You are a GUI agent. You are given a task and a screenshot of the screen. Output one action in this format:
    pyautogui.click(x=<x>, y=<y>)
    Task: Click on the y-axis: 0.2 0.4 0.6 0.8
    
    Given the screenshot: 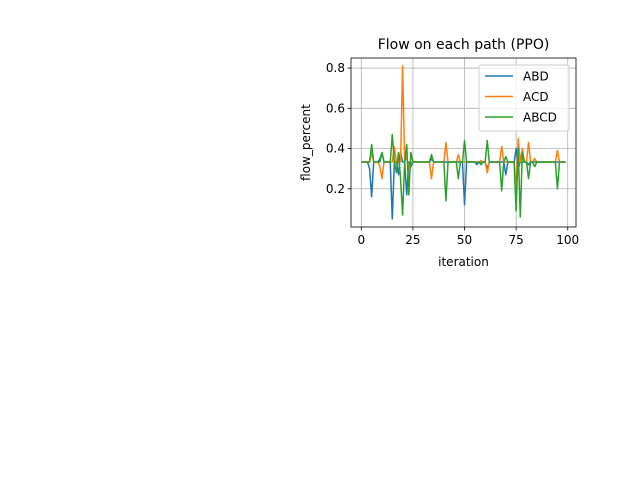 What is the action you would take?
    pyautogui.click(x=338, y=128)
    